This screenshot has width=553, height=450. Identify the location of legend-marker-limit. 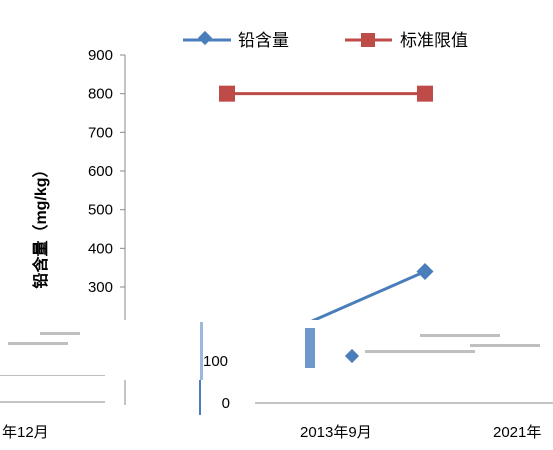
(368, 40).